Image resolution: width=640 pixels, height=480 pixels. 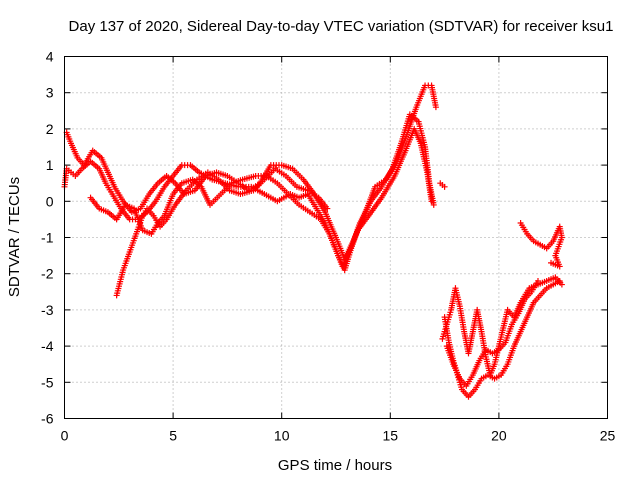 I want to click on x-tick-label: 5, so click(x=173, y=436).